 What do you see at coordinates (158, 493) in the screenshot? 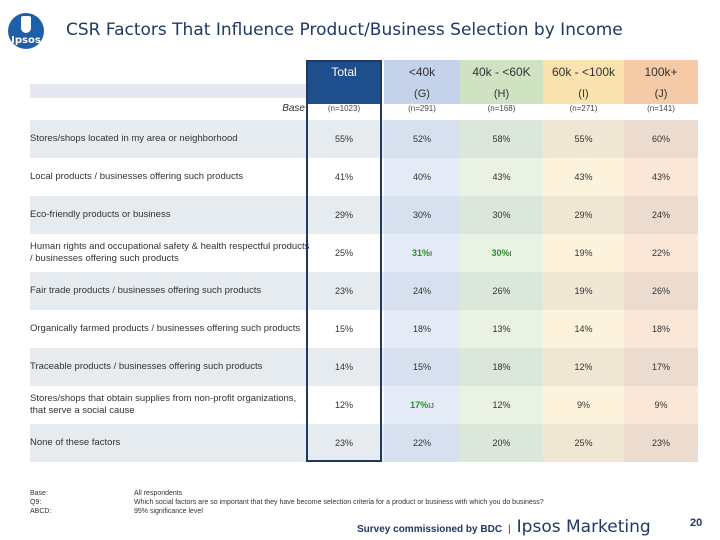
I see `footnote-base-value: All respondents` at bounding box center [158, 493].